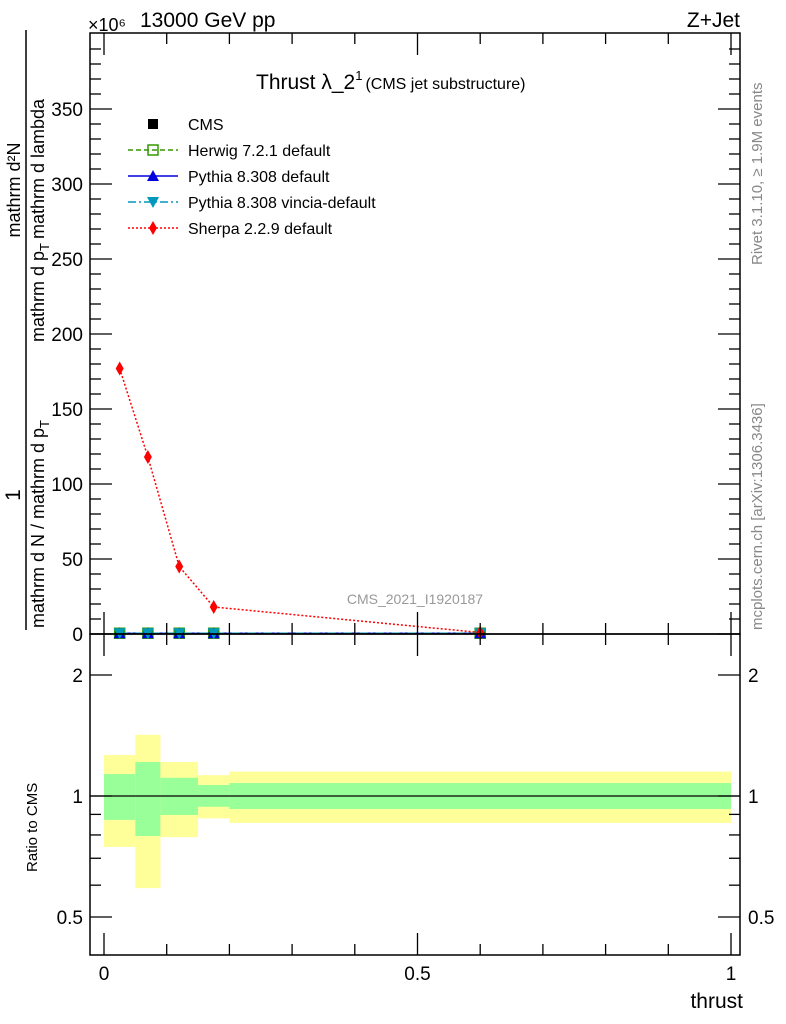 Image resolution: width=786 pixels, height=1024 pixels. What do you see at coordinates (753, 797) in the screenshot?
I see `ratio-y-tick-label-right: 1` at bounding box center [753, 797].